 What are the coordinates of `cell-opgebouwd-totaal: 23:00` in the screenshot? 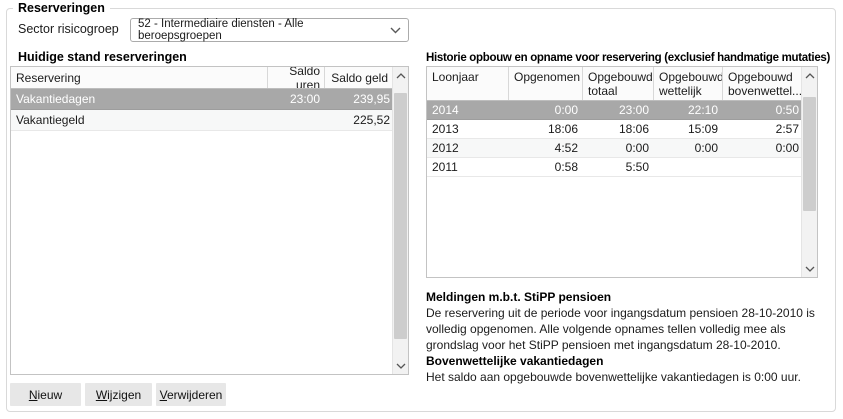 It's located at (633, 110).